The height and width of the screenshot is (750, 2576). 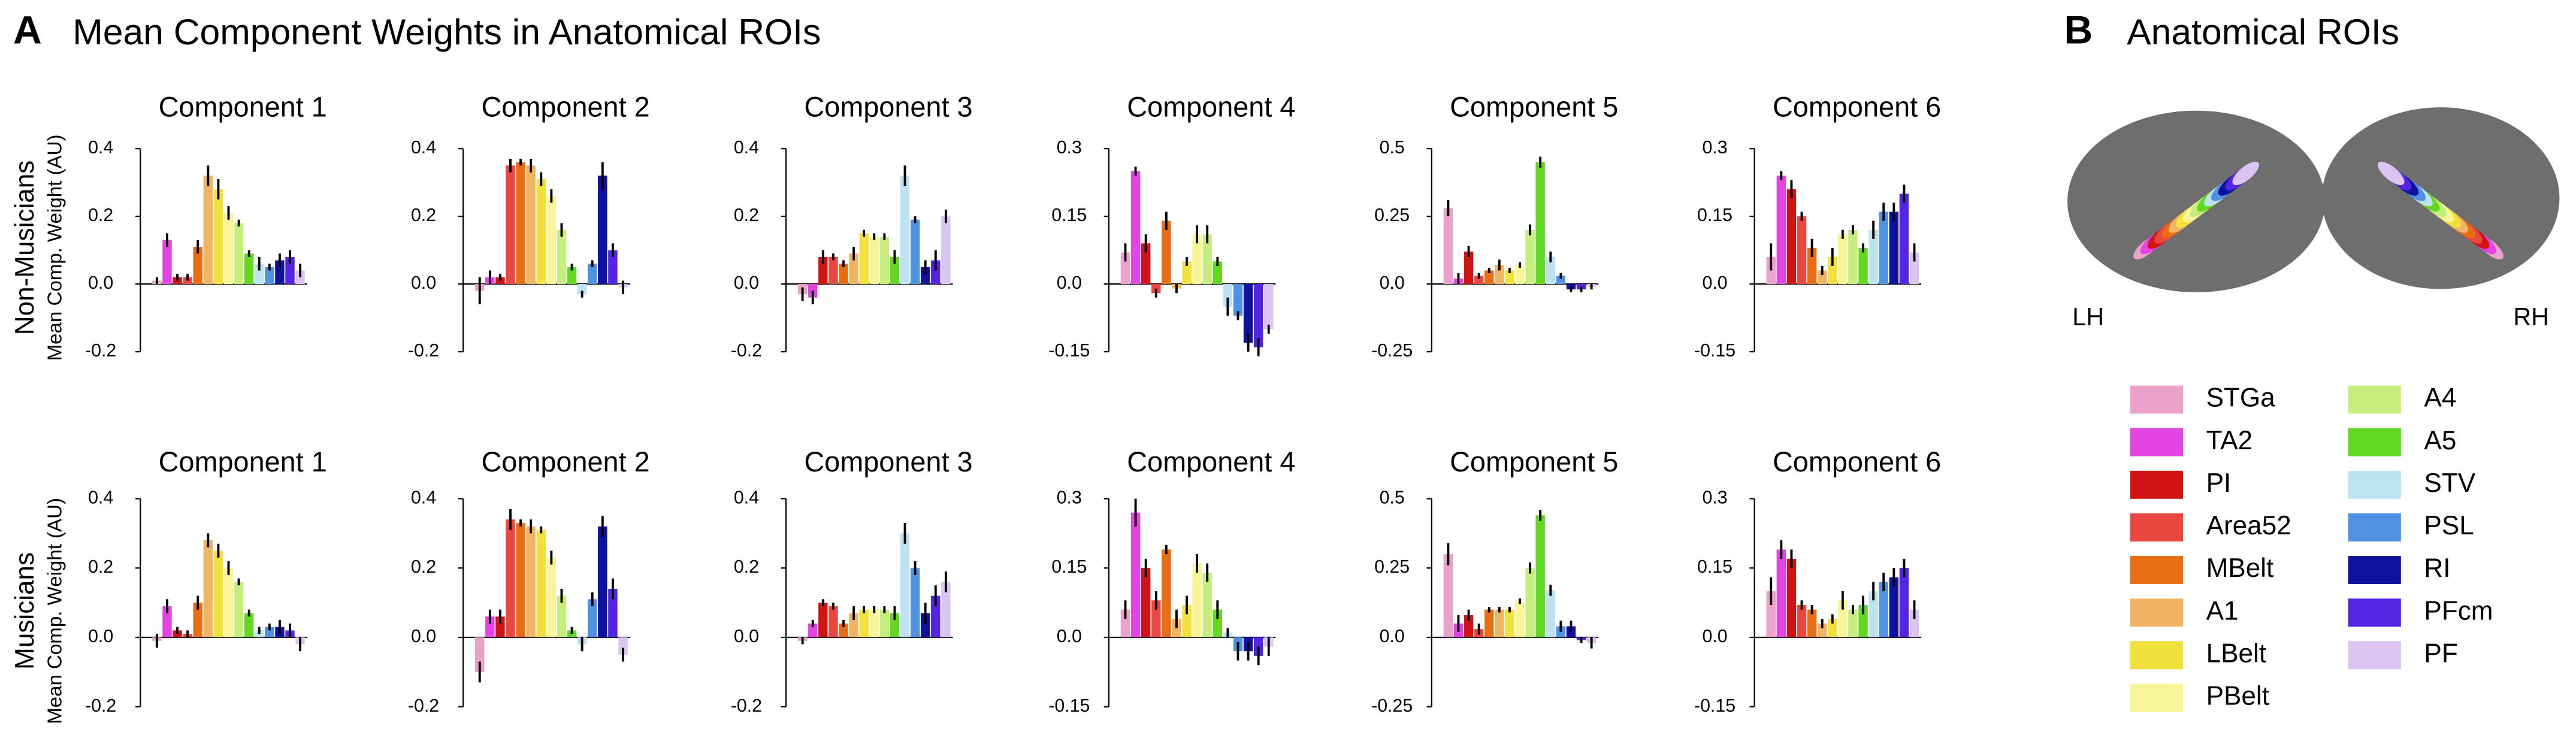 What do you see at coordinates (25, 248) in the screenshot?
I see `row-label: Non-Musicians` at bounding box center [25, 248].